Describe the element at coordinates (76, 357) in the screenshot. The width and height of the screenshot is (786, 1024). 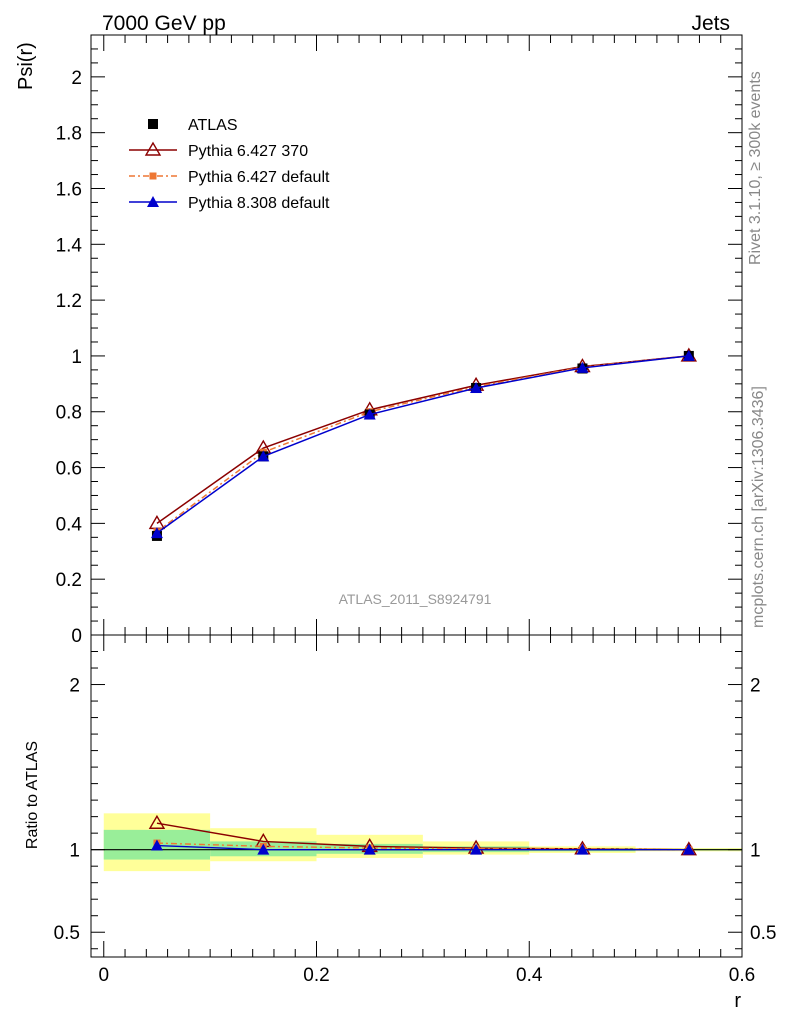
I see `main-y-tick-label: 1` at that location.